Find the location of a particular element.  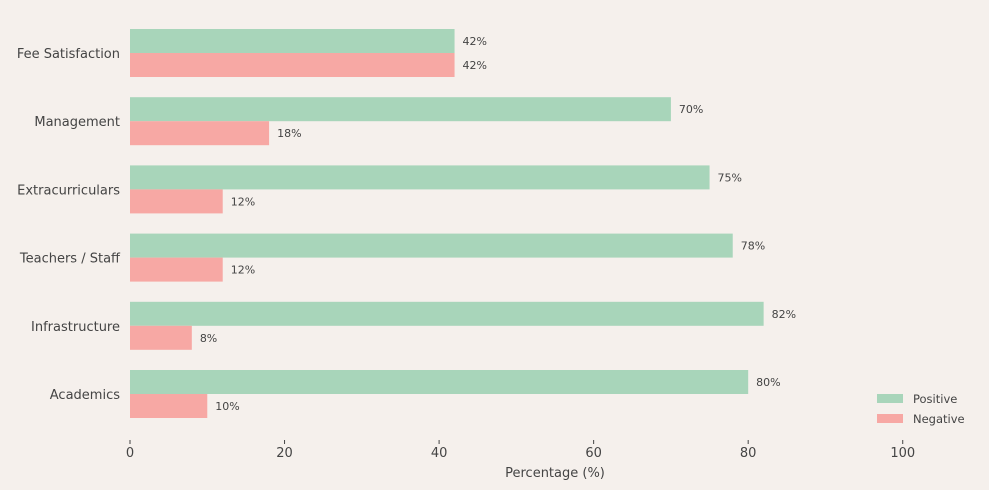

x-tick-label: 20 is located at coordinates (284, 453).